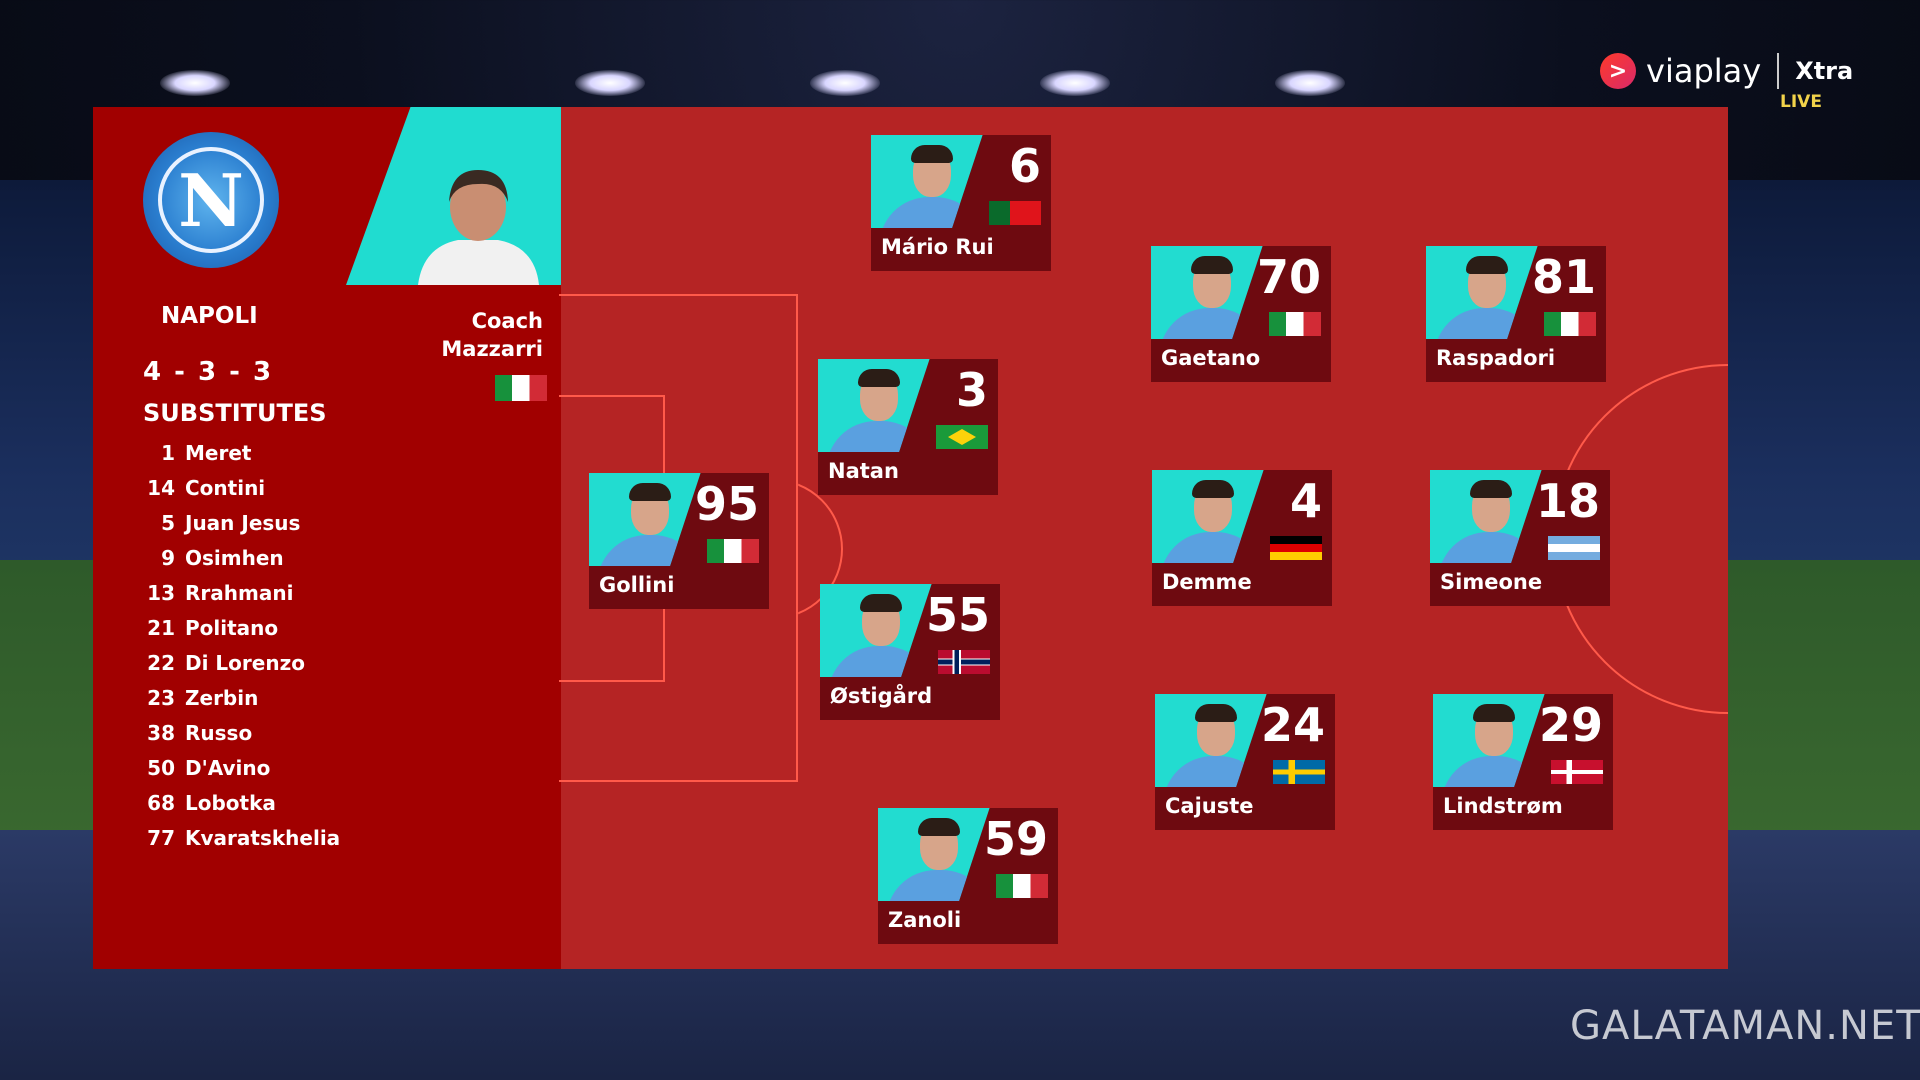 This screenshot has height=1080, width=1920. I want to click on player-name: Gaetano, so click(1211, 358).